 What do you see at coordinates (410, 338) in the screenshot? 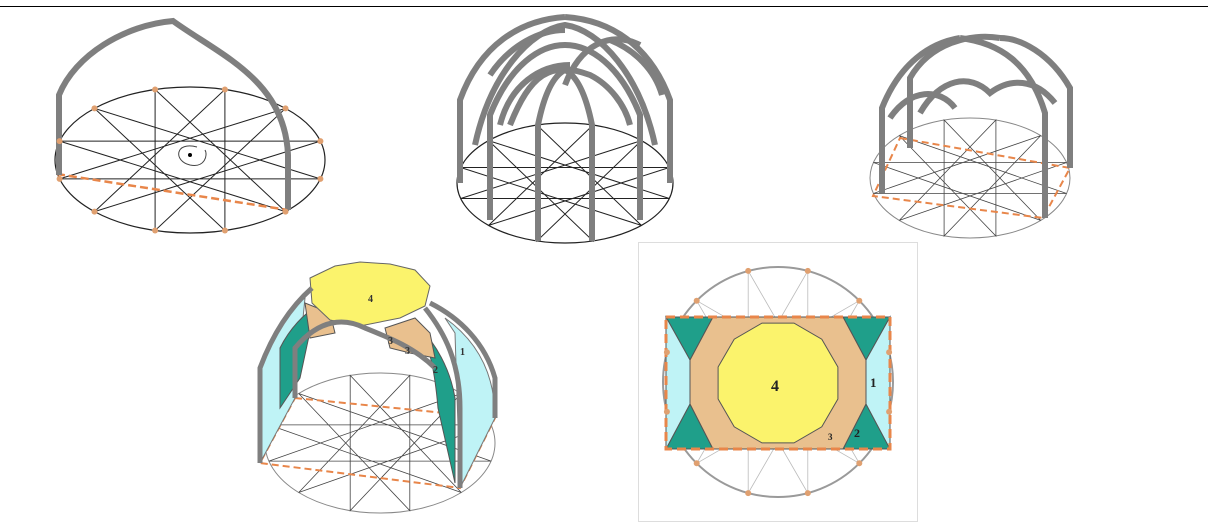
I see `region-3-surface` at bounding box center [410, 338].